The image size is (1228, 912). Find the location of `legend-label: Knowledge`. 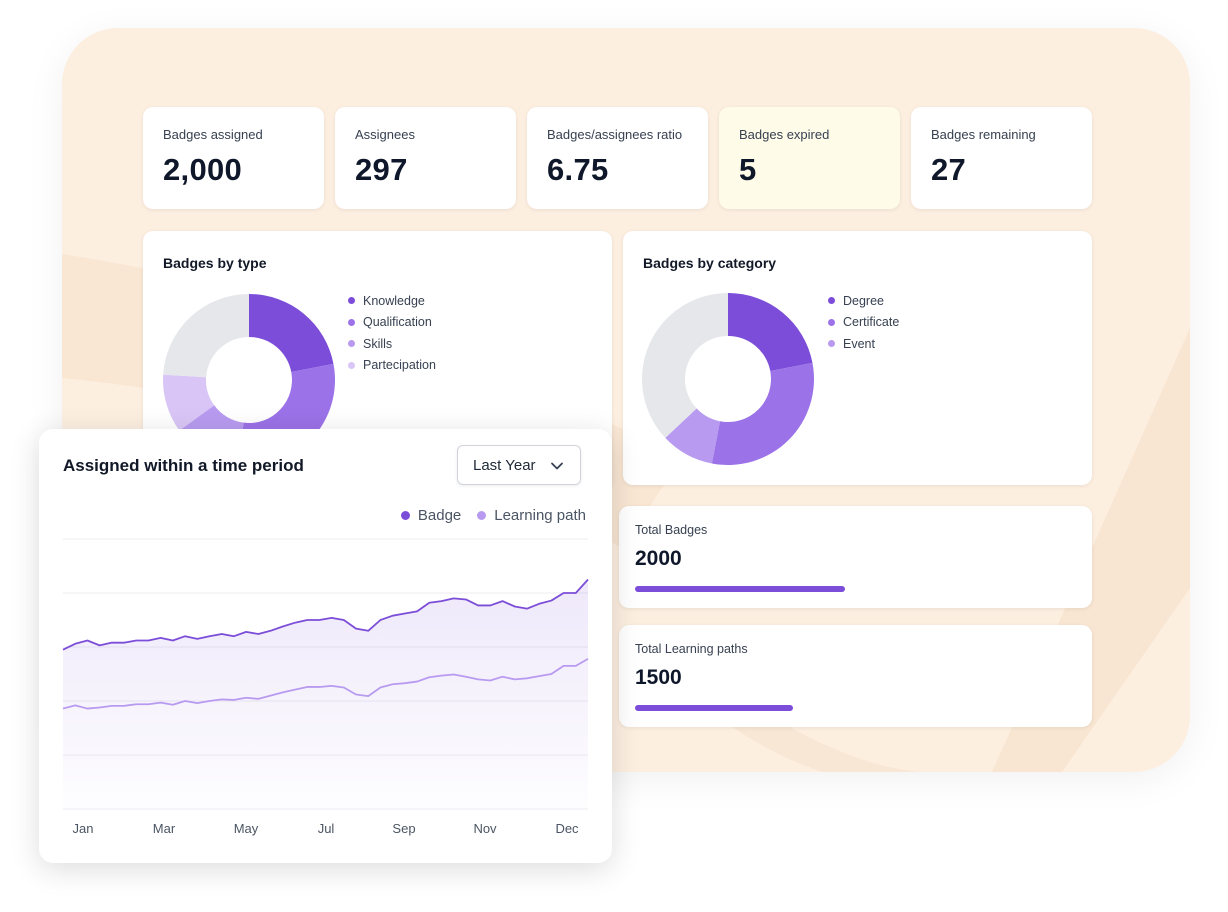

legend-label: Knowledge is located at coordinates (394, 300).